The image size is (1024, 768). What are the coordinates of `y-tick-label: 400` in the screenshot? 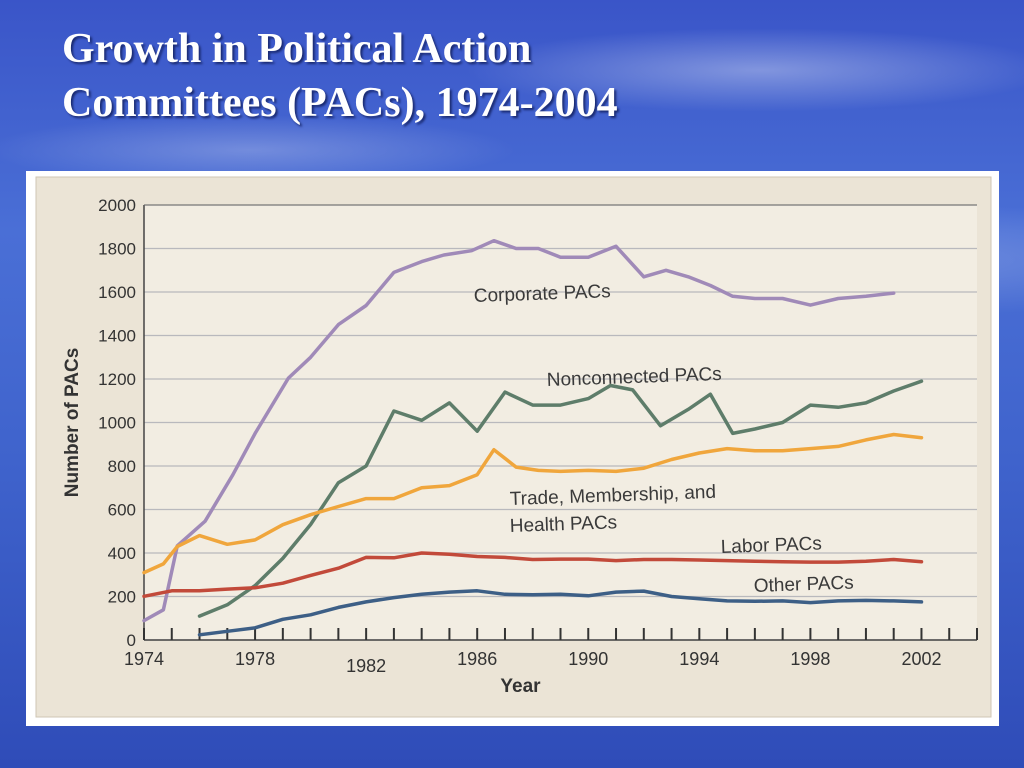 It's located at (122, 553).